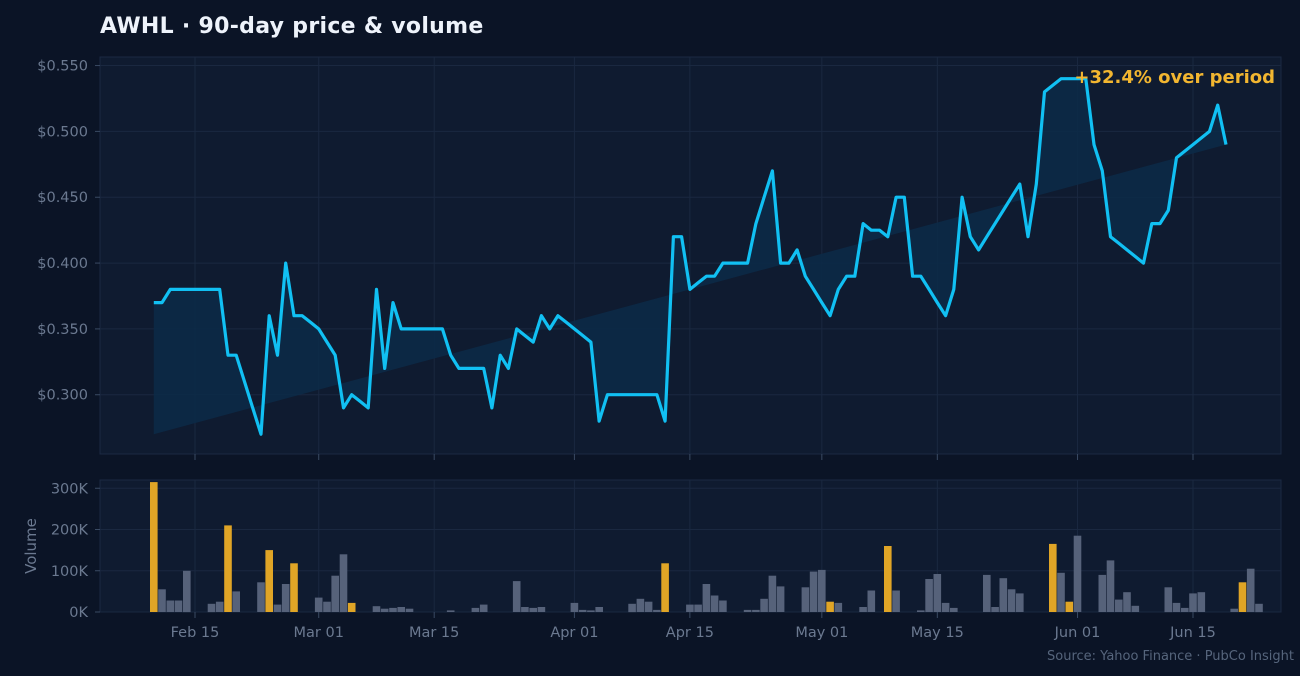  What do you see at coordinates (70, 572) in the screenshot?
I see `volume-y-tick-label: 100K` at bounding box center [70, 572].